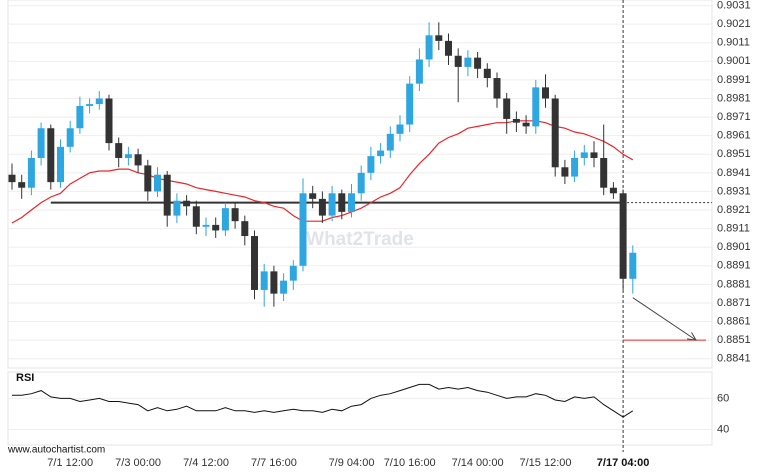 The width and height of the screenshot is (760, 475). I want to click on y-tick-label: 0.9011, so click(733, 43).